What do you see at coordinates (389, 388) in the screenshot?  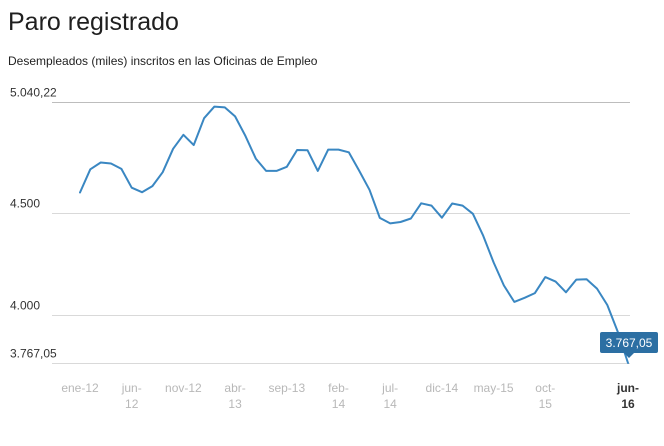 I see `x-tick-label: jul-` at bounding box center [389, 388].